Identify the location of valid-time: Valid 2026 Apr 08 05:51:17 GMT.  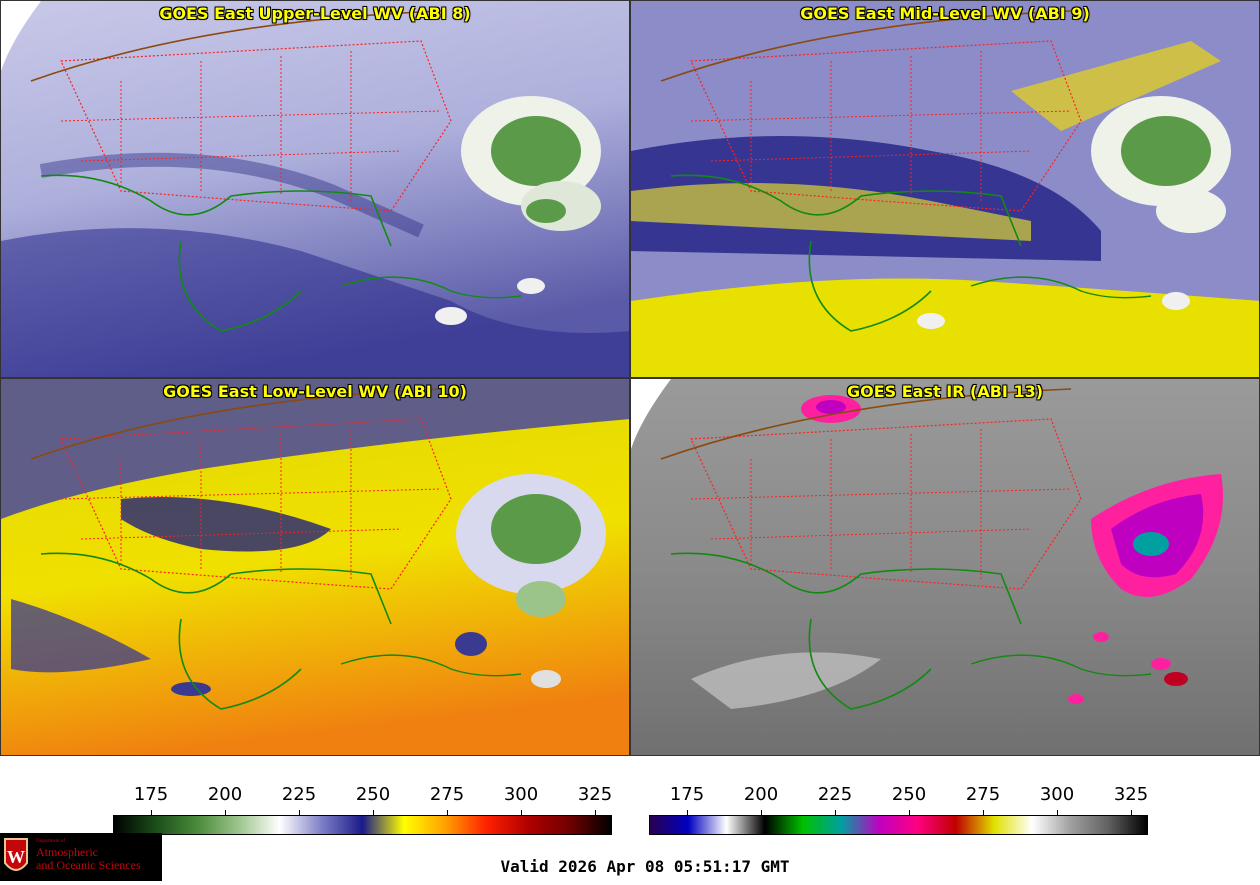
(645, 866).